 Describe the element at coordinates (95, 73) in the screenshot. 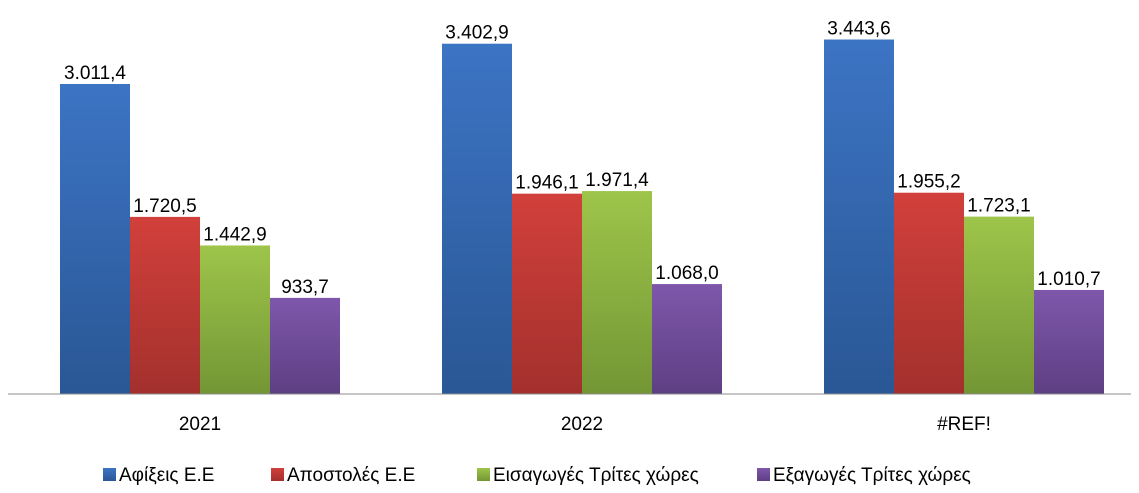

I see `data-label-1-1: 3.011,4` at that location.